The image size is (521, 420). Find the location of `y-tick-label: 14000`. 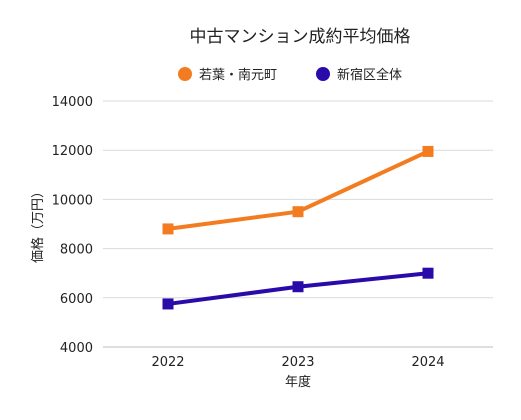

y-tick-label: 14000 is located at coordinates (72, 102).